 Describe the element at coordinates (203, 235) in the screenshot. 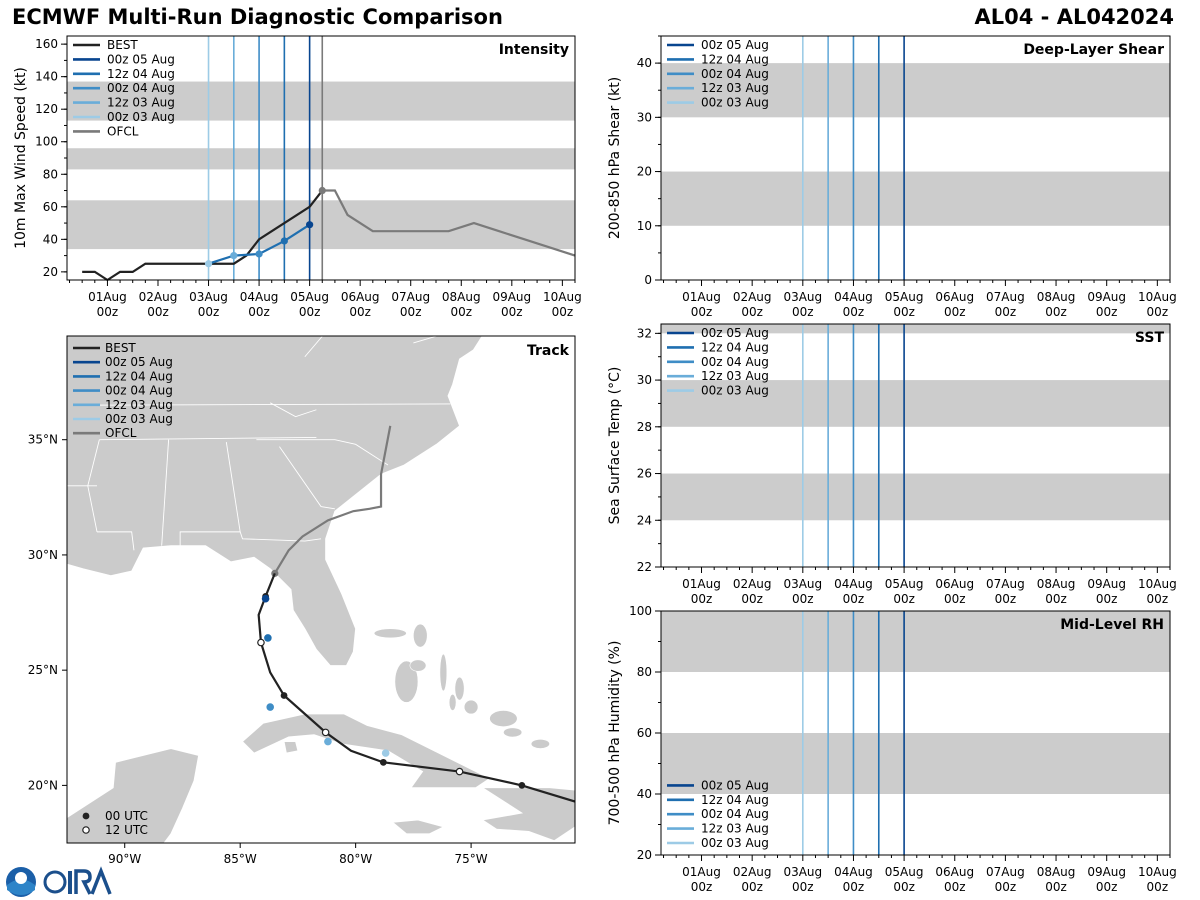

I see `series-line-best` at that location.